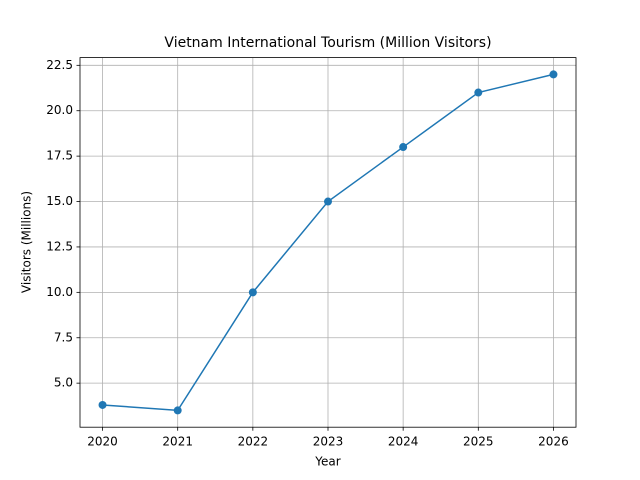 This screenshot has width=640, height=480. I want to click on y-tick-label: 22.5, so click(59, 65).